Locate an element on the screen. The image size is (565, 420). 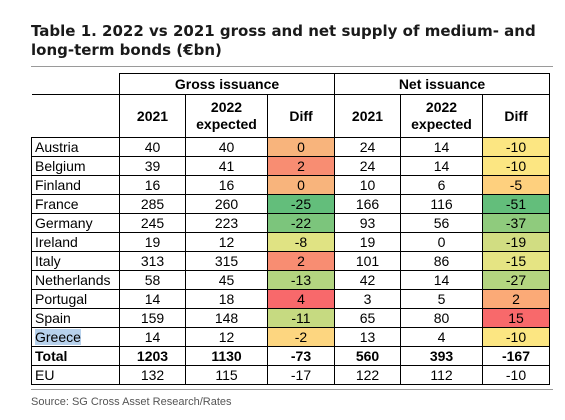
table-row: Greece 14 12 -2 13 4 -10 is located at coordinates (290, 337).